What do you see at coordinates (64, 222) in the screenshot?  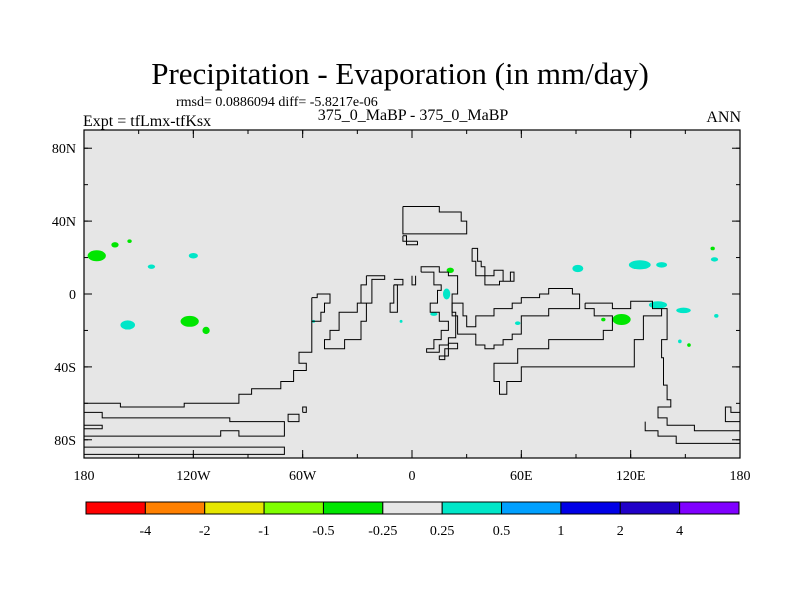 I see `y-tick-label: 40N` at bounding box center [64, 222].